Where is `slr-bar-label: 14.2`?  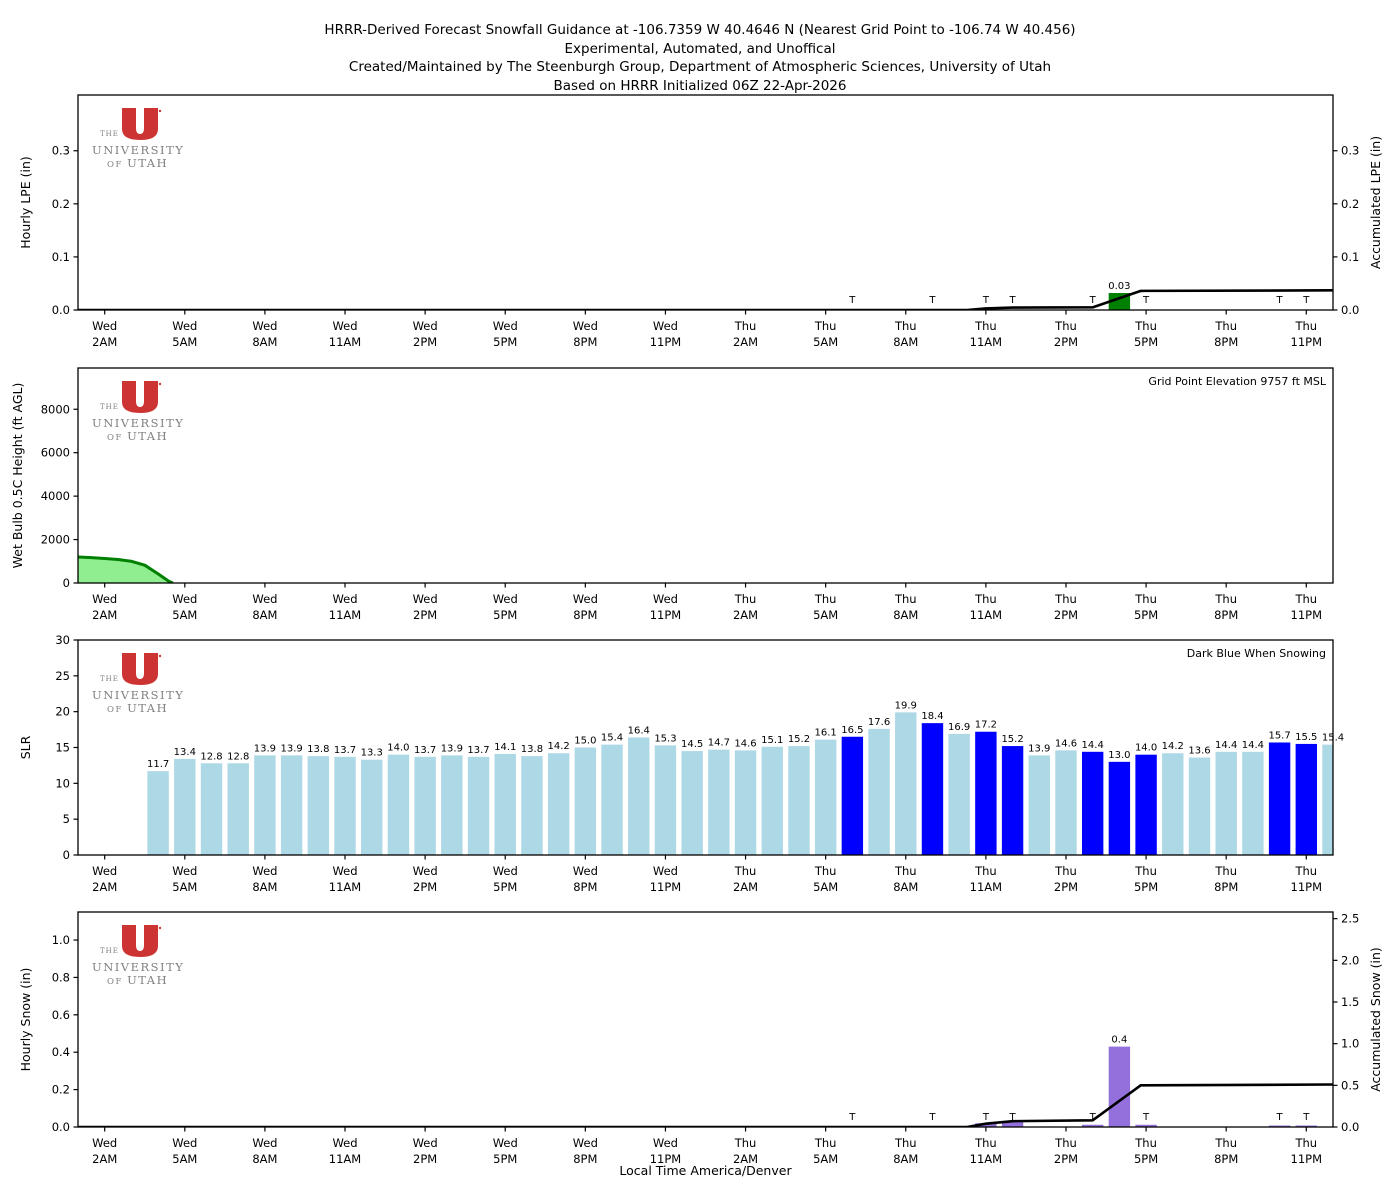
slr-bar-label: 14.2 is located at coordinates (1173, 746).